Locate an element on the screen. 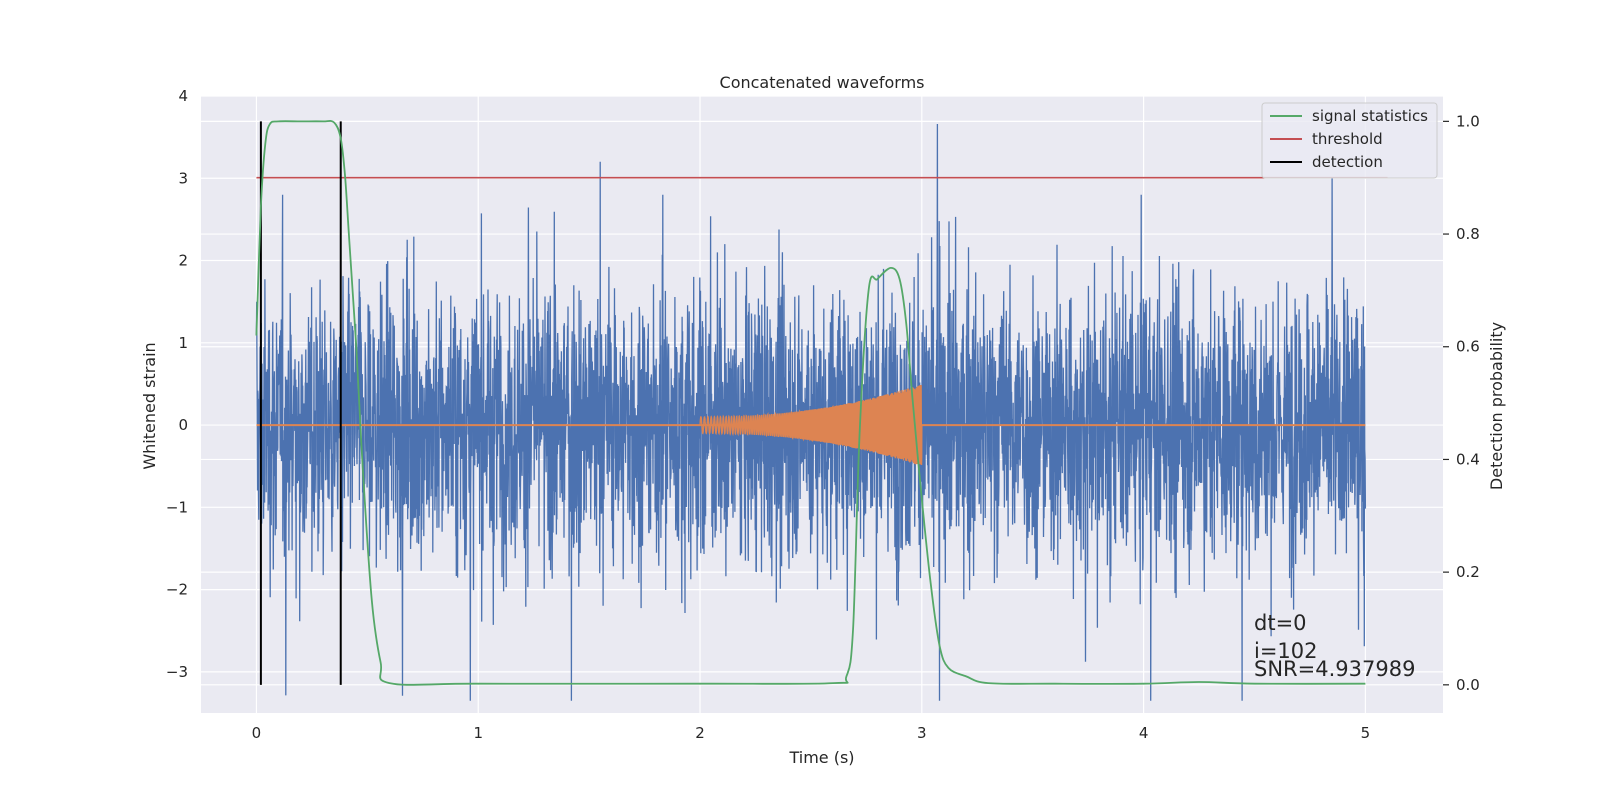 This screenshot has height=800, width=1600. right-axis-label: Detection probability is located at coordinates (1496, 406).